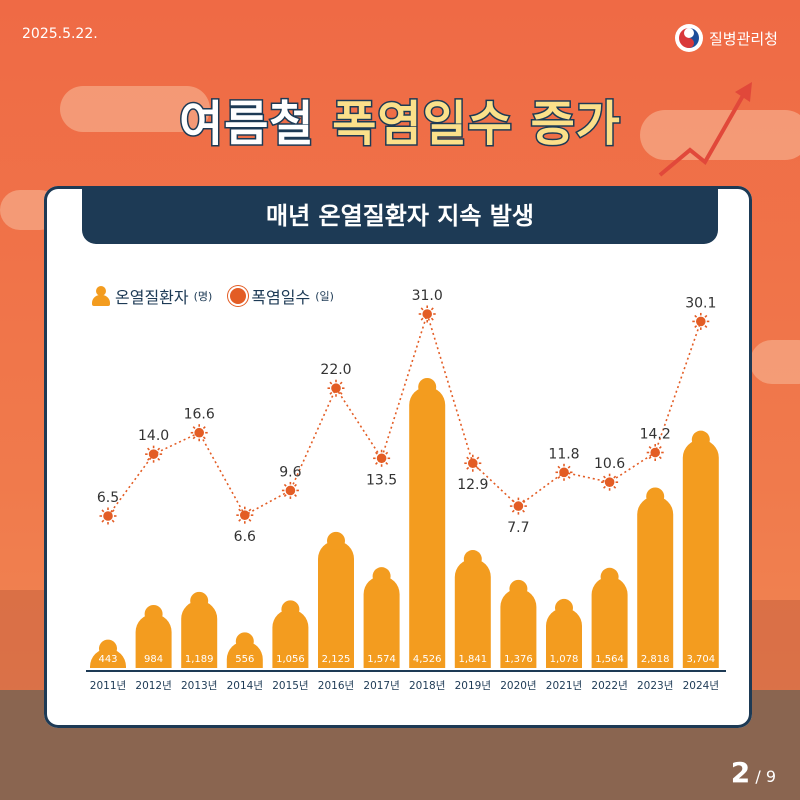 Image resolution: width=800 pixels, height=800 pixels. I want to click on title-part1: 여름철, so click(246, 124).